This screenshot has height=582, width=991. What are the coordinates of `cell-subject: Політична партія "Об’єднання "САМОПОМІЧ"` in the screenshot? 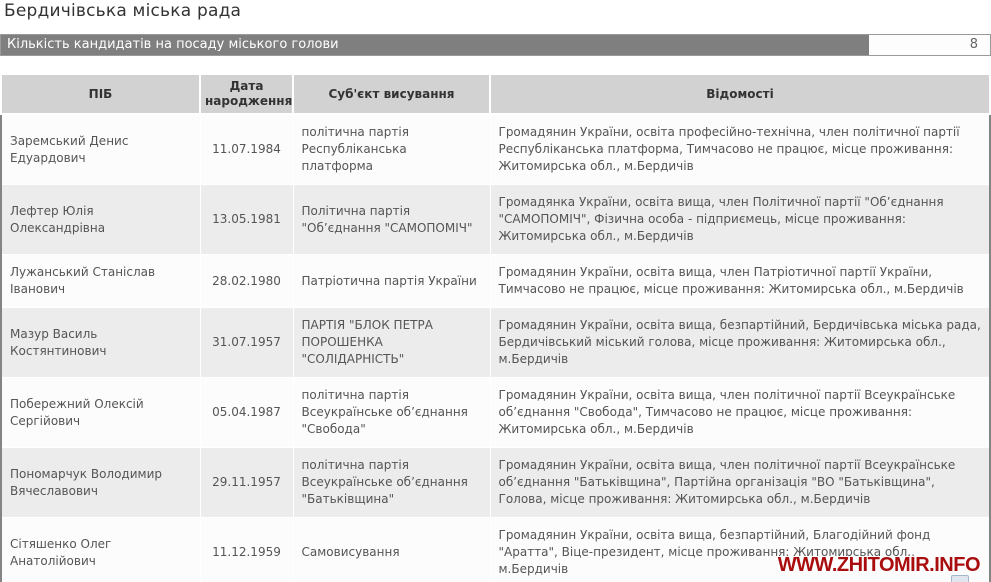 It's located at (391, 219).